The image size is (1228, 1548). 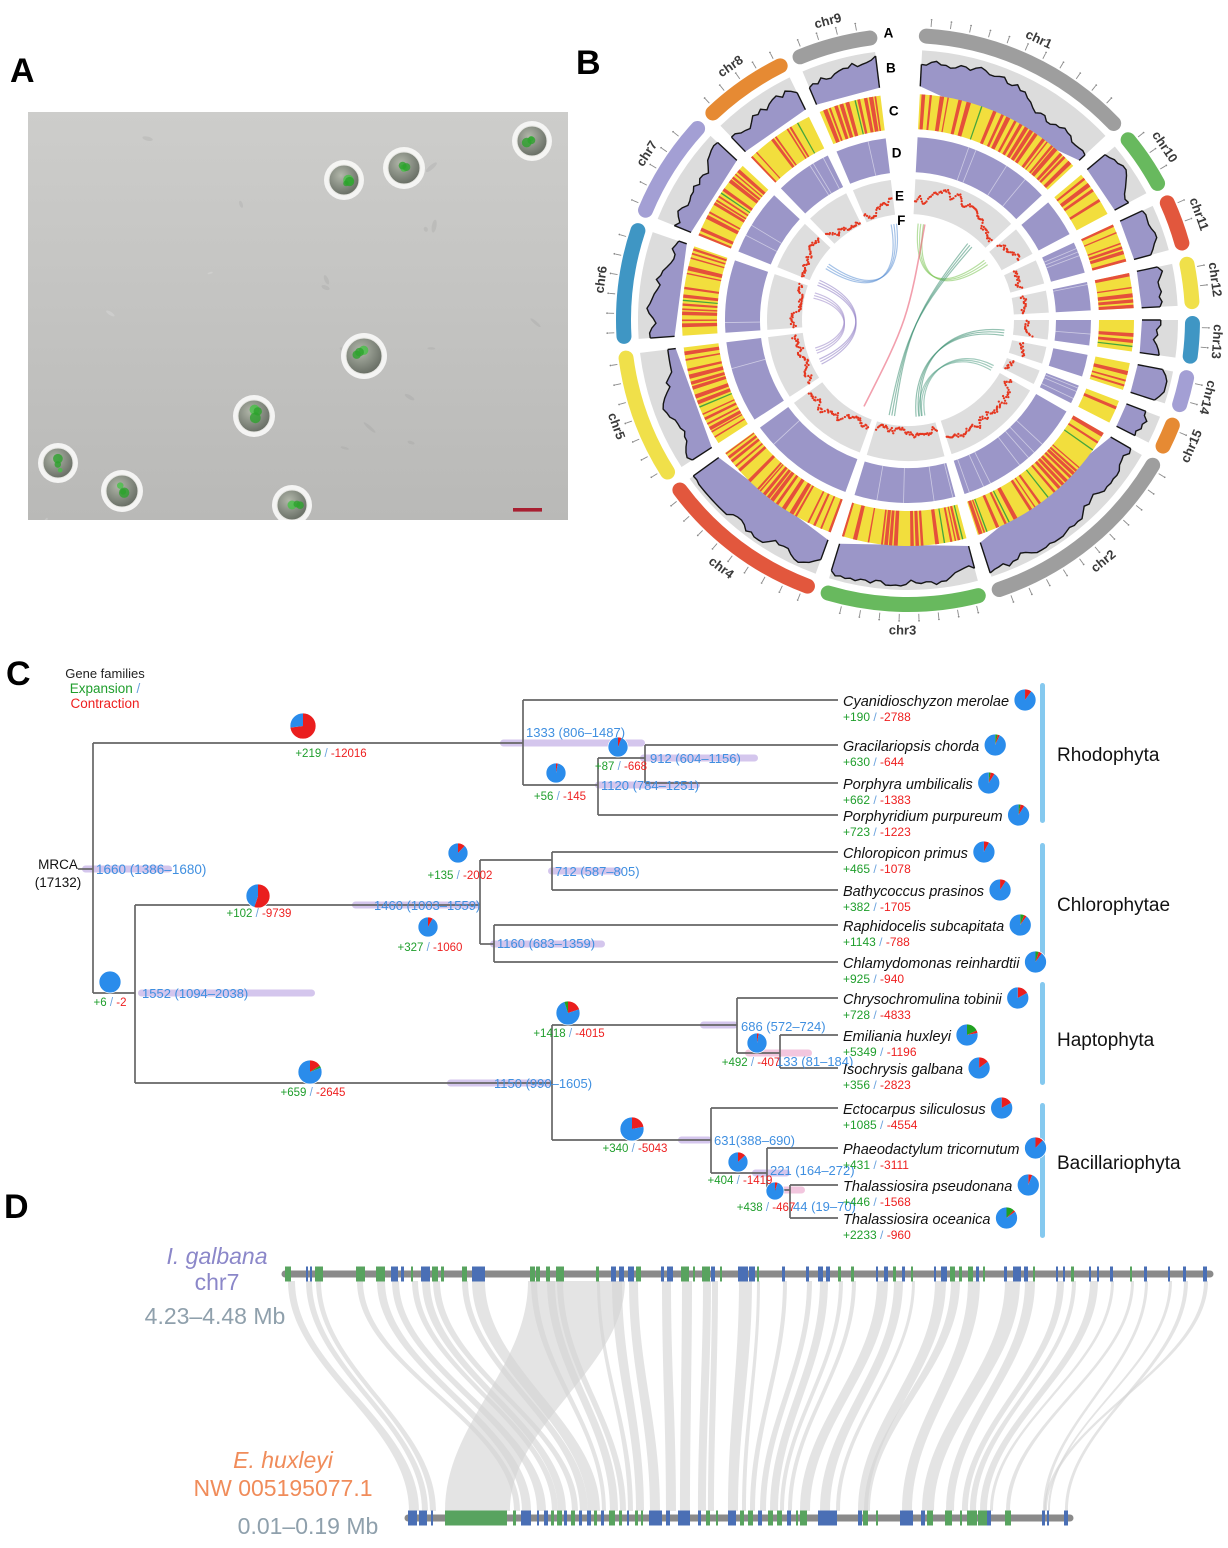 What do you see at coordinates (18, 674) in the screenshot?
I see `panel-label-c: C` at bounding box center [18, 674].